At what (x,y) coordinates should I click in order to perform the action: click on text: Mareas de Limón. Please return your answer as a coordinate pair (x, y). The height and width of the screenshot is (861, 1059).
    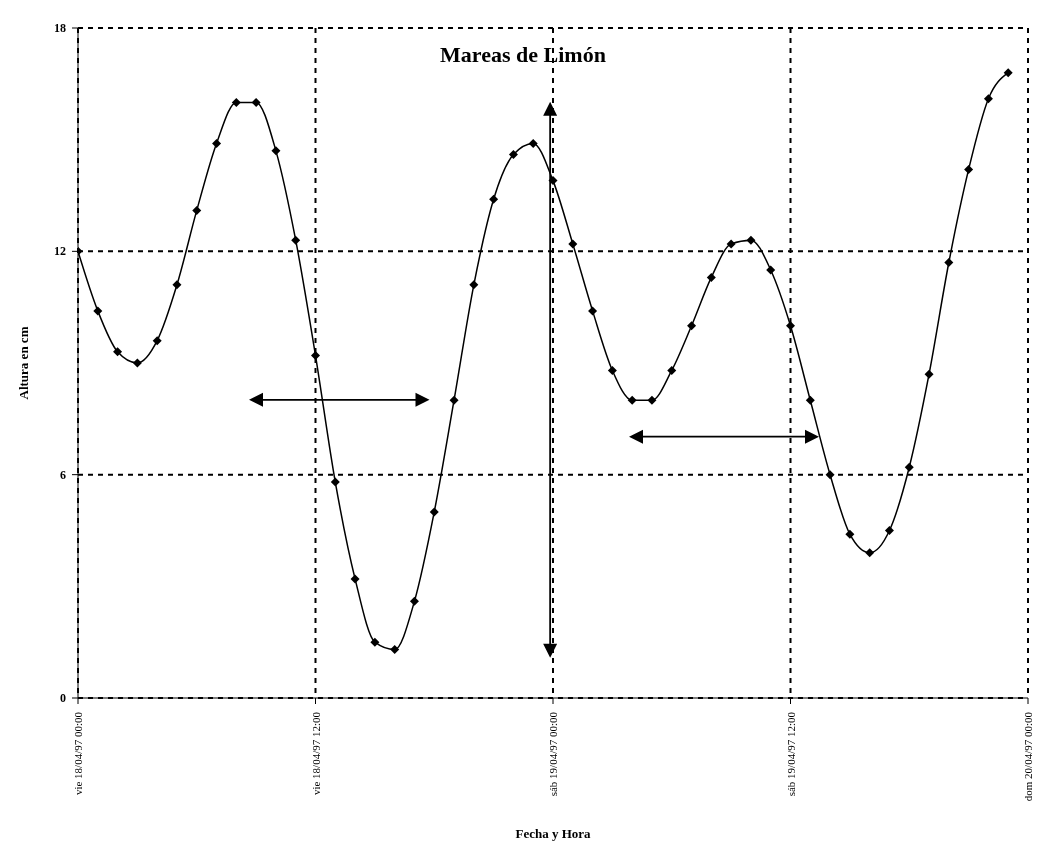
    Looking at the image, I should click on (523, 55).